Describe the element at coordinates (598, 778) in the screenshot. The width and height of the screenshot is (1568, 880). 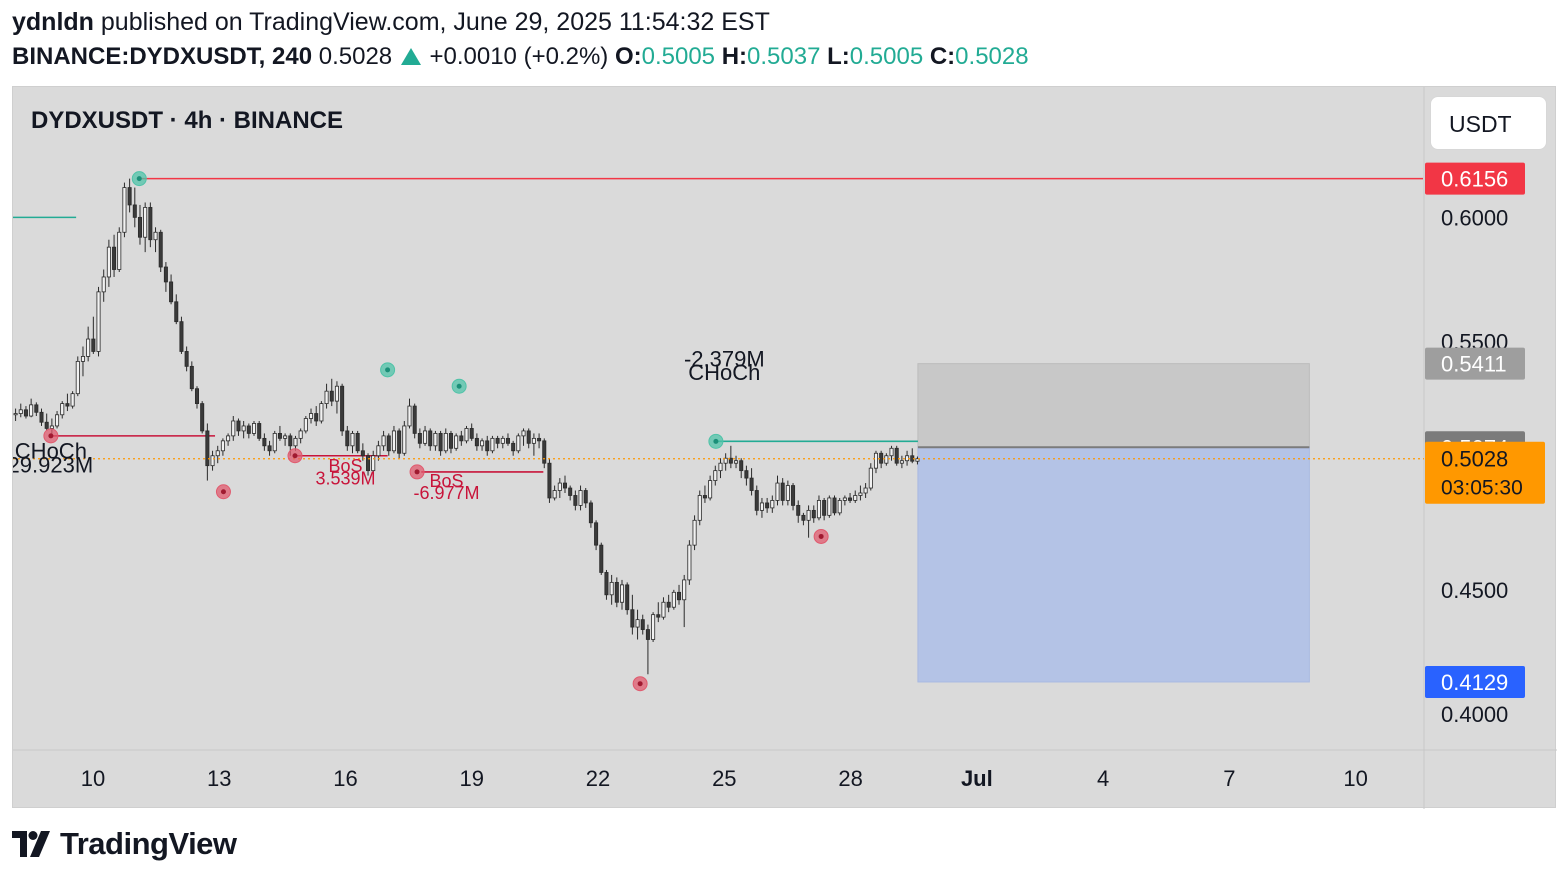
I see `x-tick-label: 22` at that location.